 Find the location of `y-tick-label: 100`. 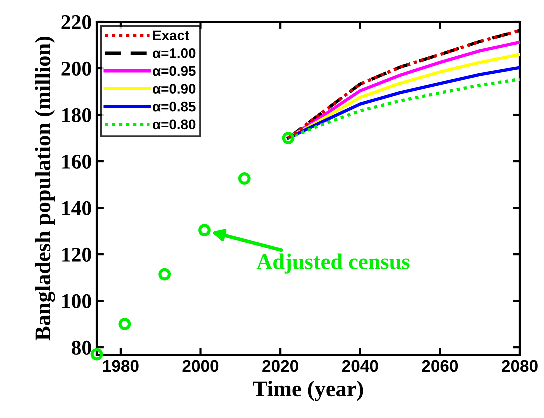

y-tick-label: 100 is located at coordinates (77, 301).